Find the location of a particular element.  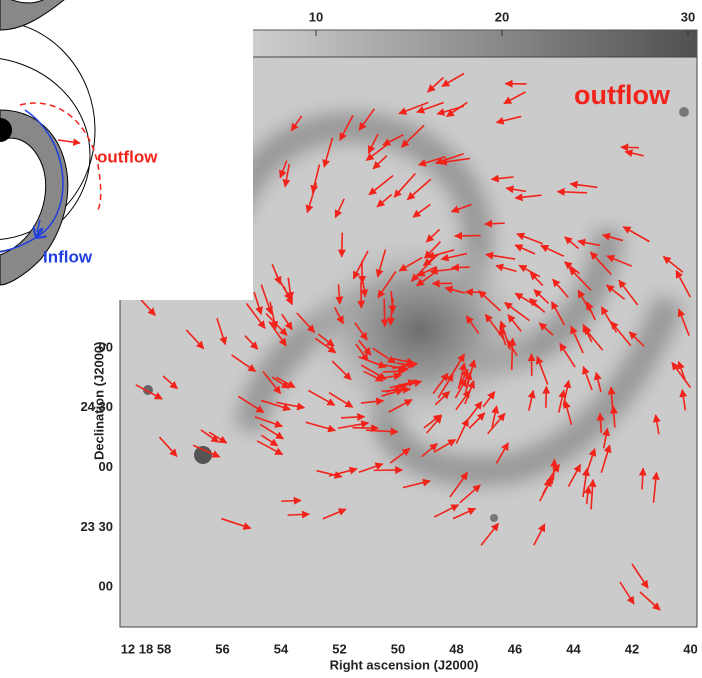

inset-inflow-label: Inflow is located at coordinates (68, 256).